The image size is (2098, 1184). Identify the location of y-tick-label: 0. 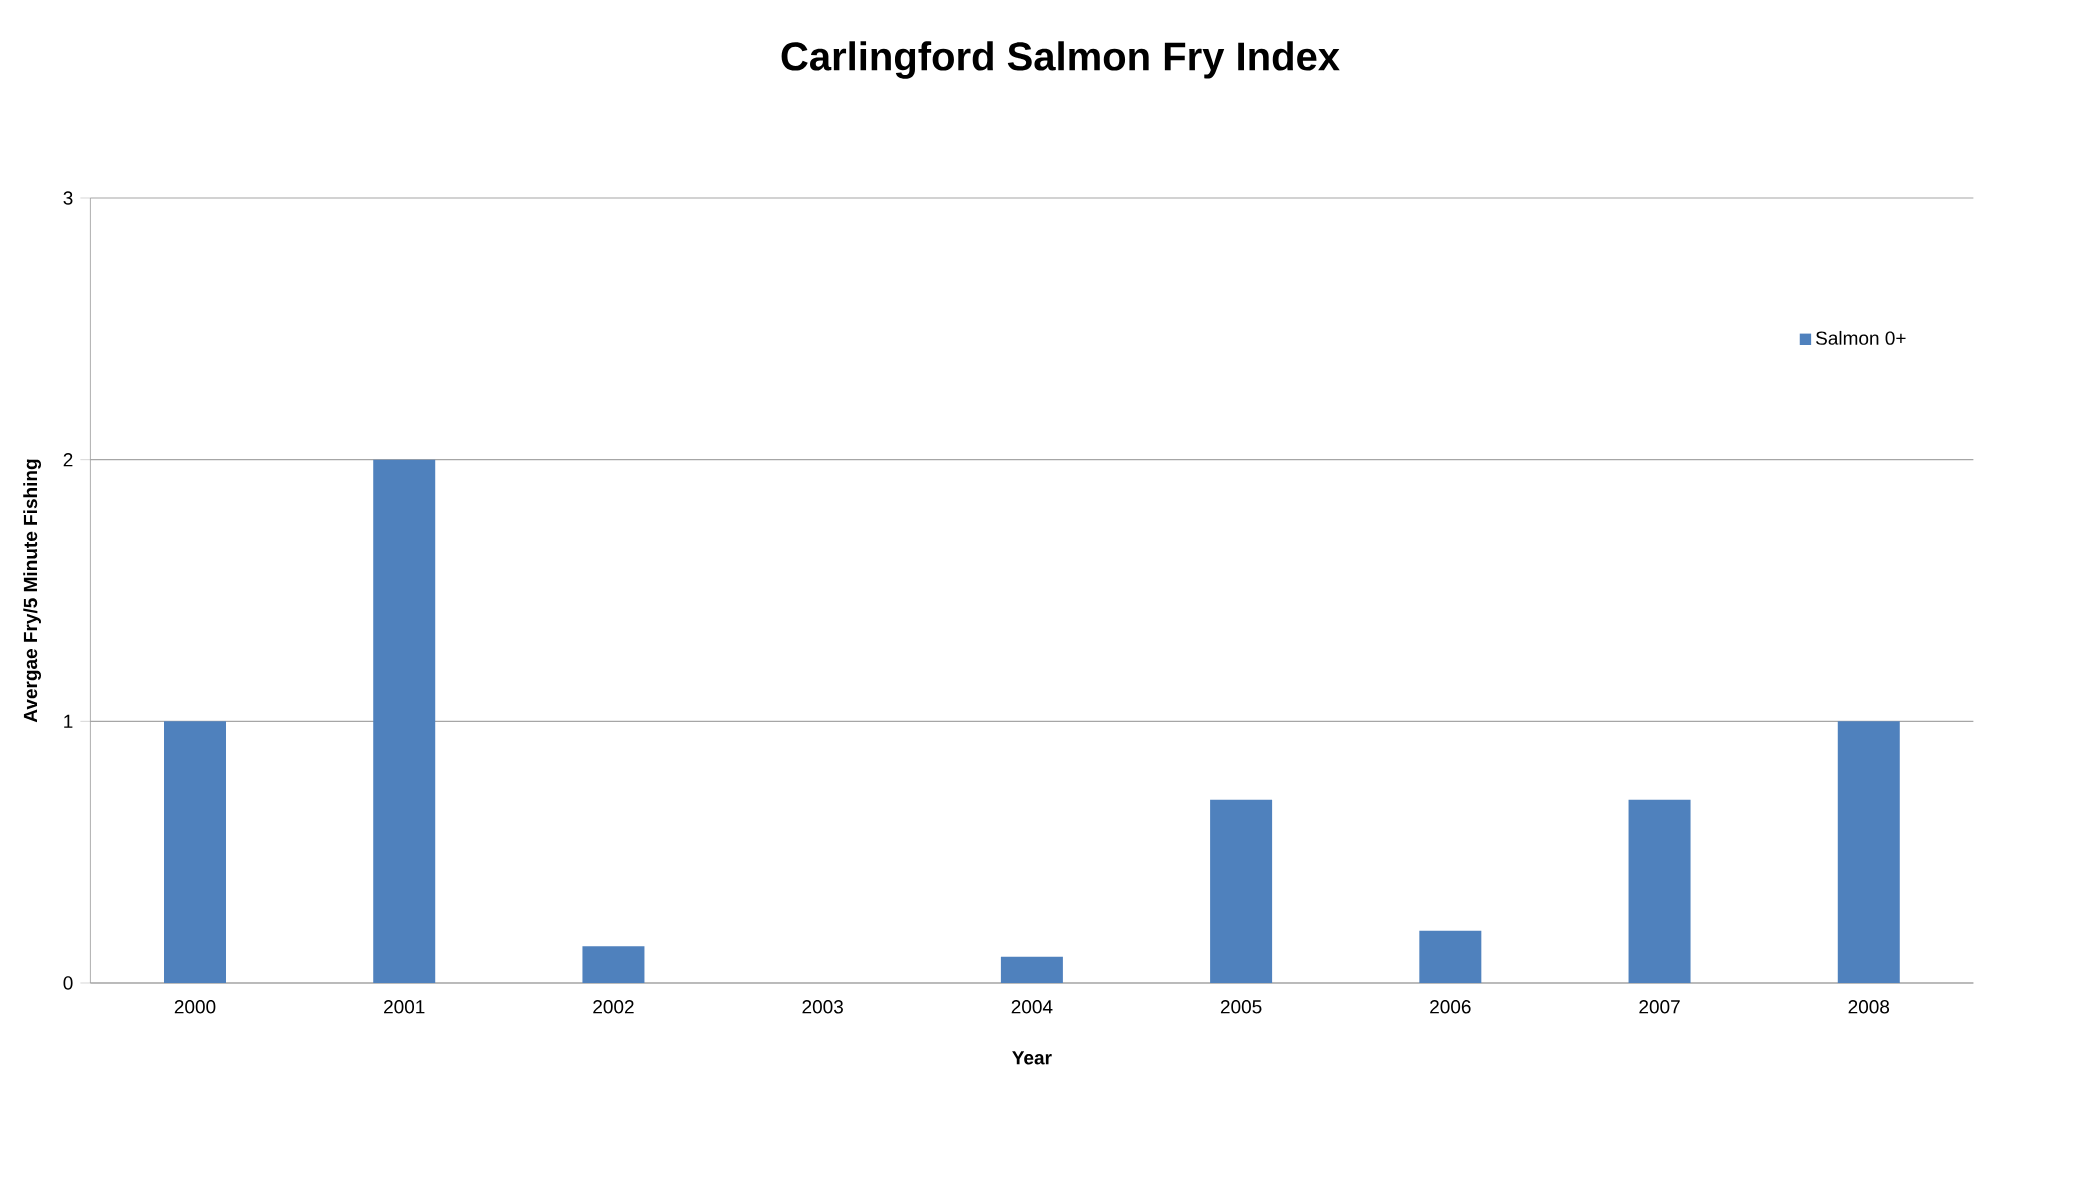
(68, 983).